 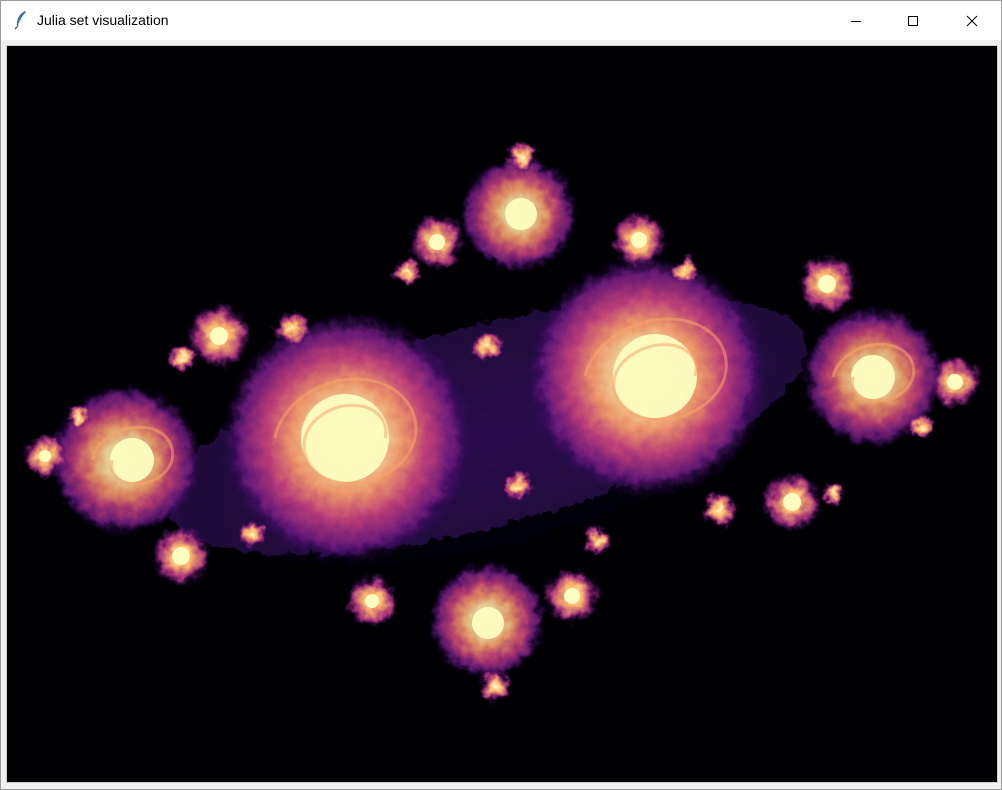 I want to click on minimize-button, so click(x=856, y=20).